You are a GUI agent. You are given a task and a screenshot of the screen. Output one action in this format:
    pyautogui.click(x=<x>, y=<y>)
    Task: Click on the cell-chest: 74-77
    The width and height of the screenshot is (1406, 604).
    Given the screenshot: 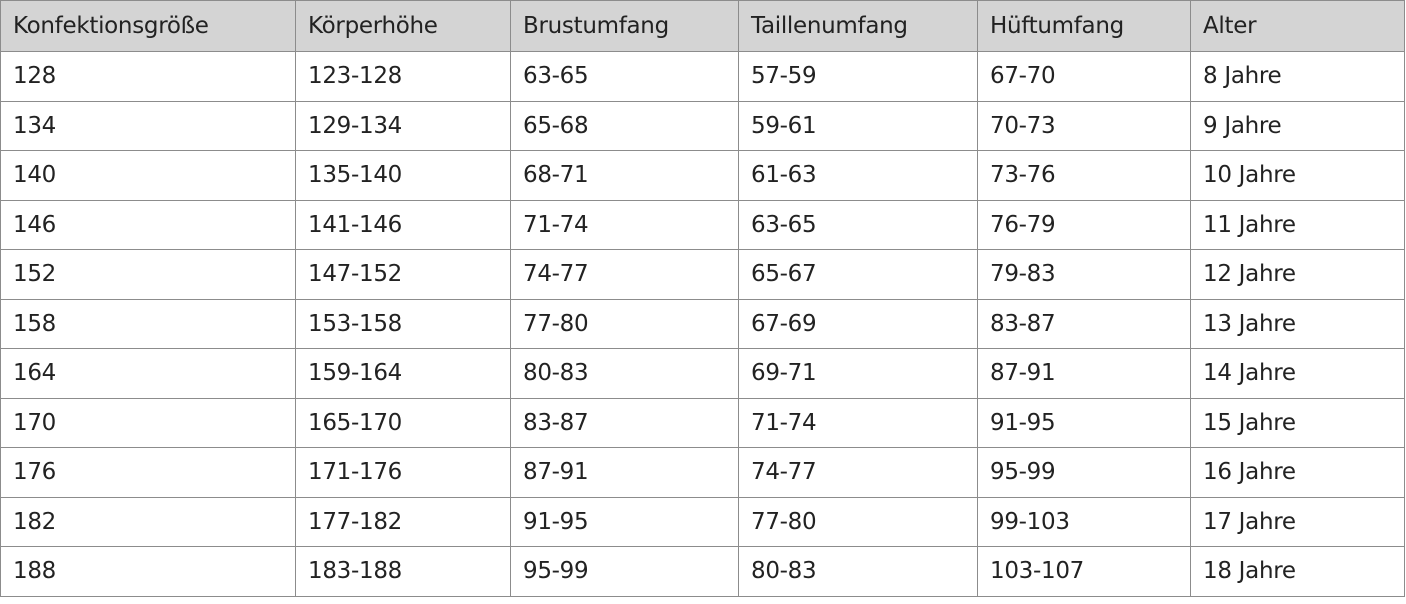 What is the action you would take?
    pyautogui.click(x=624, y=274)
    